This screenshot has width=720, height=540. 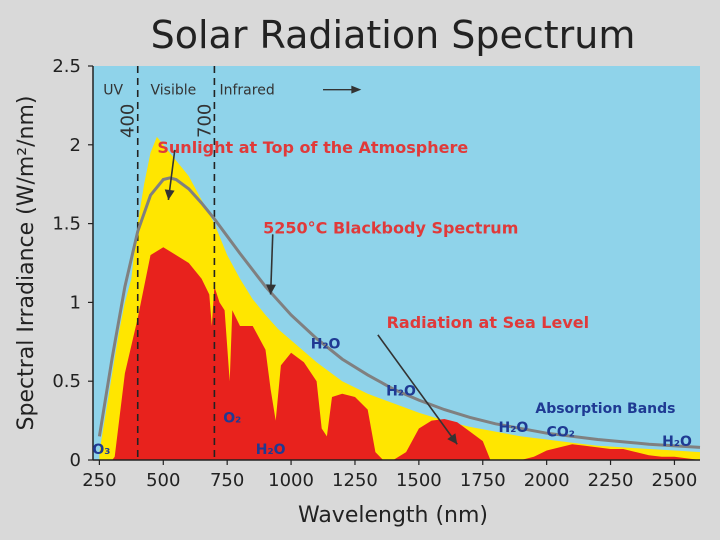 I want to click on annotation-2: Radiation at Sea Level, so click(x=488, y=322).